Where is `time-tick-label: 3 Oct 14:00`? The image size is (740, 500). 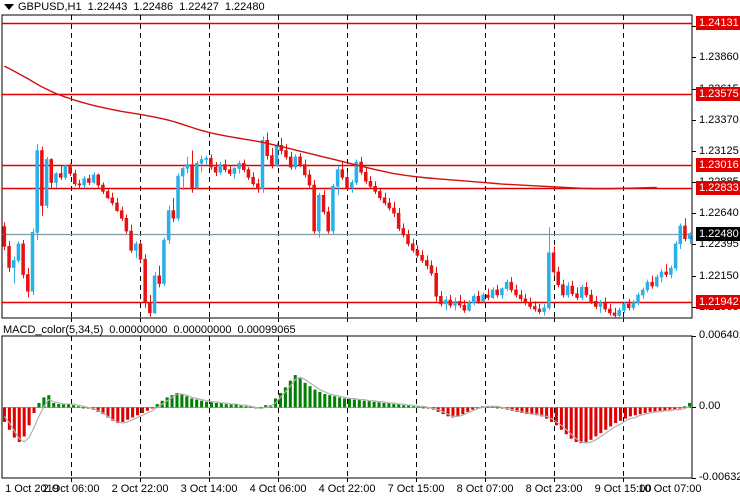
time-tick-label: 3 Oct 14:00 is located at coordinates (209, 489).